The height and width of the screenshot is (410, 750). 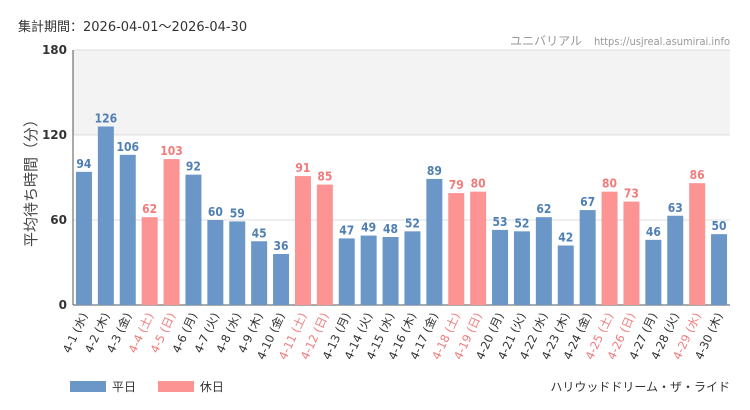 I want to click on bar-value-label: 42, so click(x=565, y=238).